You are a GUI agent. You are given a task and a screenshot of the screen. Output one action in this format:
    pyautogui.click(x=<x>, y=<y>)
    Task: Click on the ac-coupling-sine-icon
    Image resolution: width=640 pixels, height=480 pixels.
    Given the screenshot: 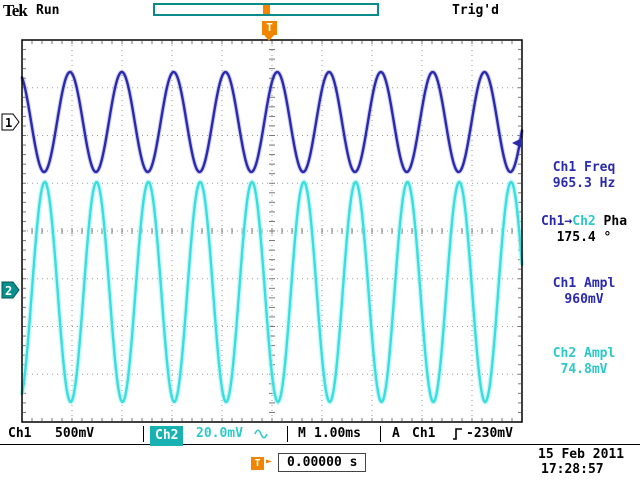 What is the action you would take?
    pyautogui.click(x=261, y=434)
    